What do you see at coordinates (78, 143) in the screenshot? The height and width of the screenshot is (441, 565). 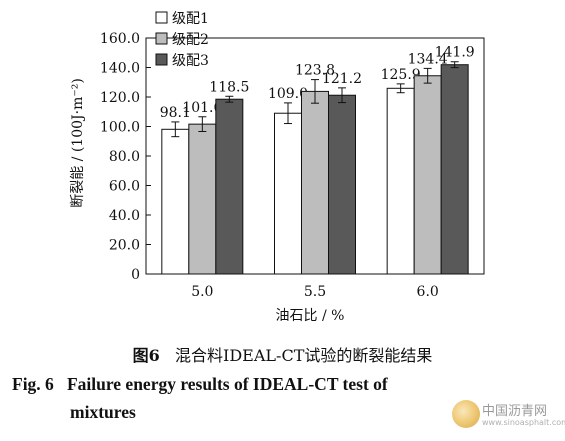 I see `y-axis-label: 断裂能 / (100J·m⁻²)` at bounding box center [78, 143].